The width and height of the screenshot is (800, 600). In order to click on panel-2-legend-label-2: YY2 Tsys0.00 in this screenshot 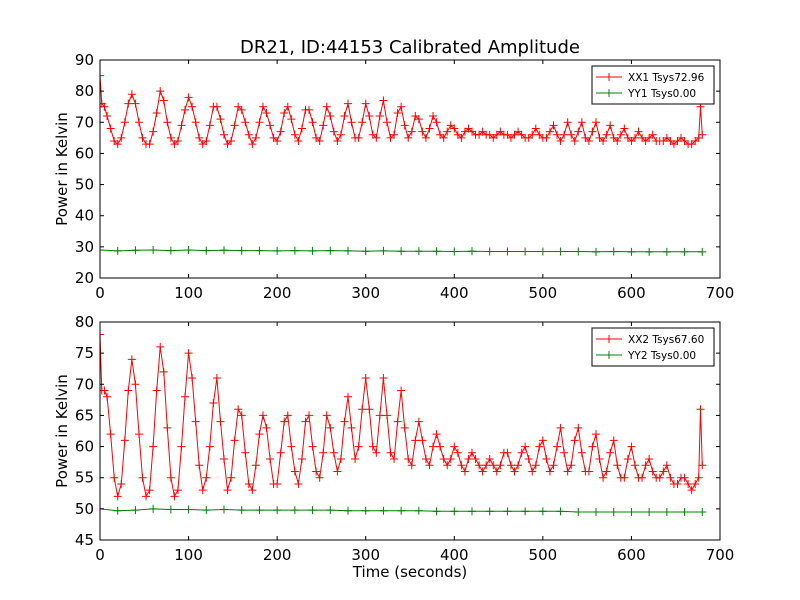, I will do `click(661, 356)`.